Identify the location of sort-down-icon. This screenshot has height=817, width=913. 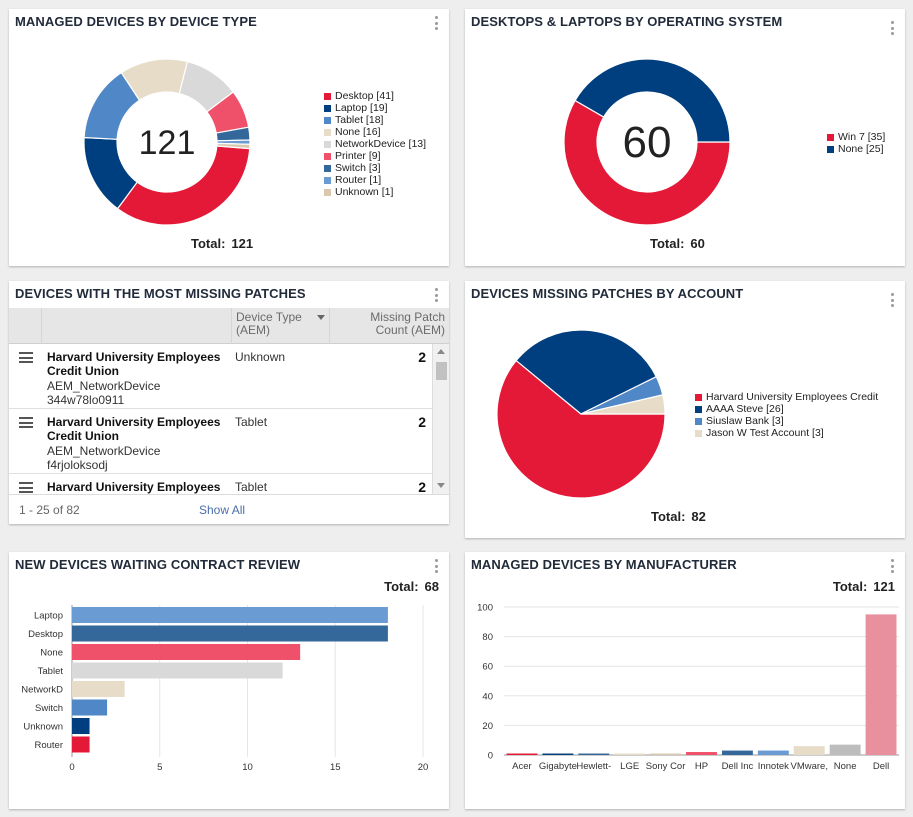
(321, 317).